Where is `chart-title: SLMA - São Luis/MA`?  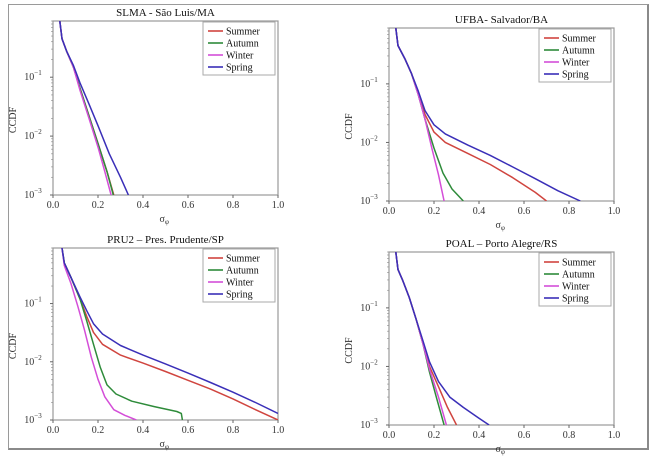
chart-title: SLMA - São Luis/MA is located at coordinates (165, 13).